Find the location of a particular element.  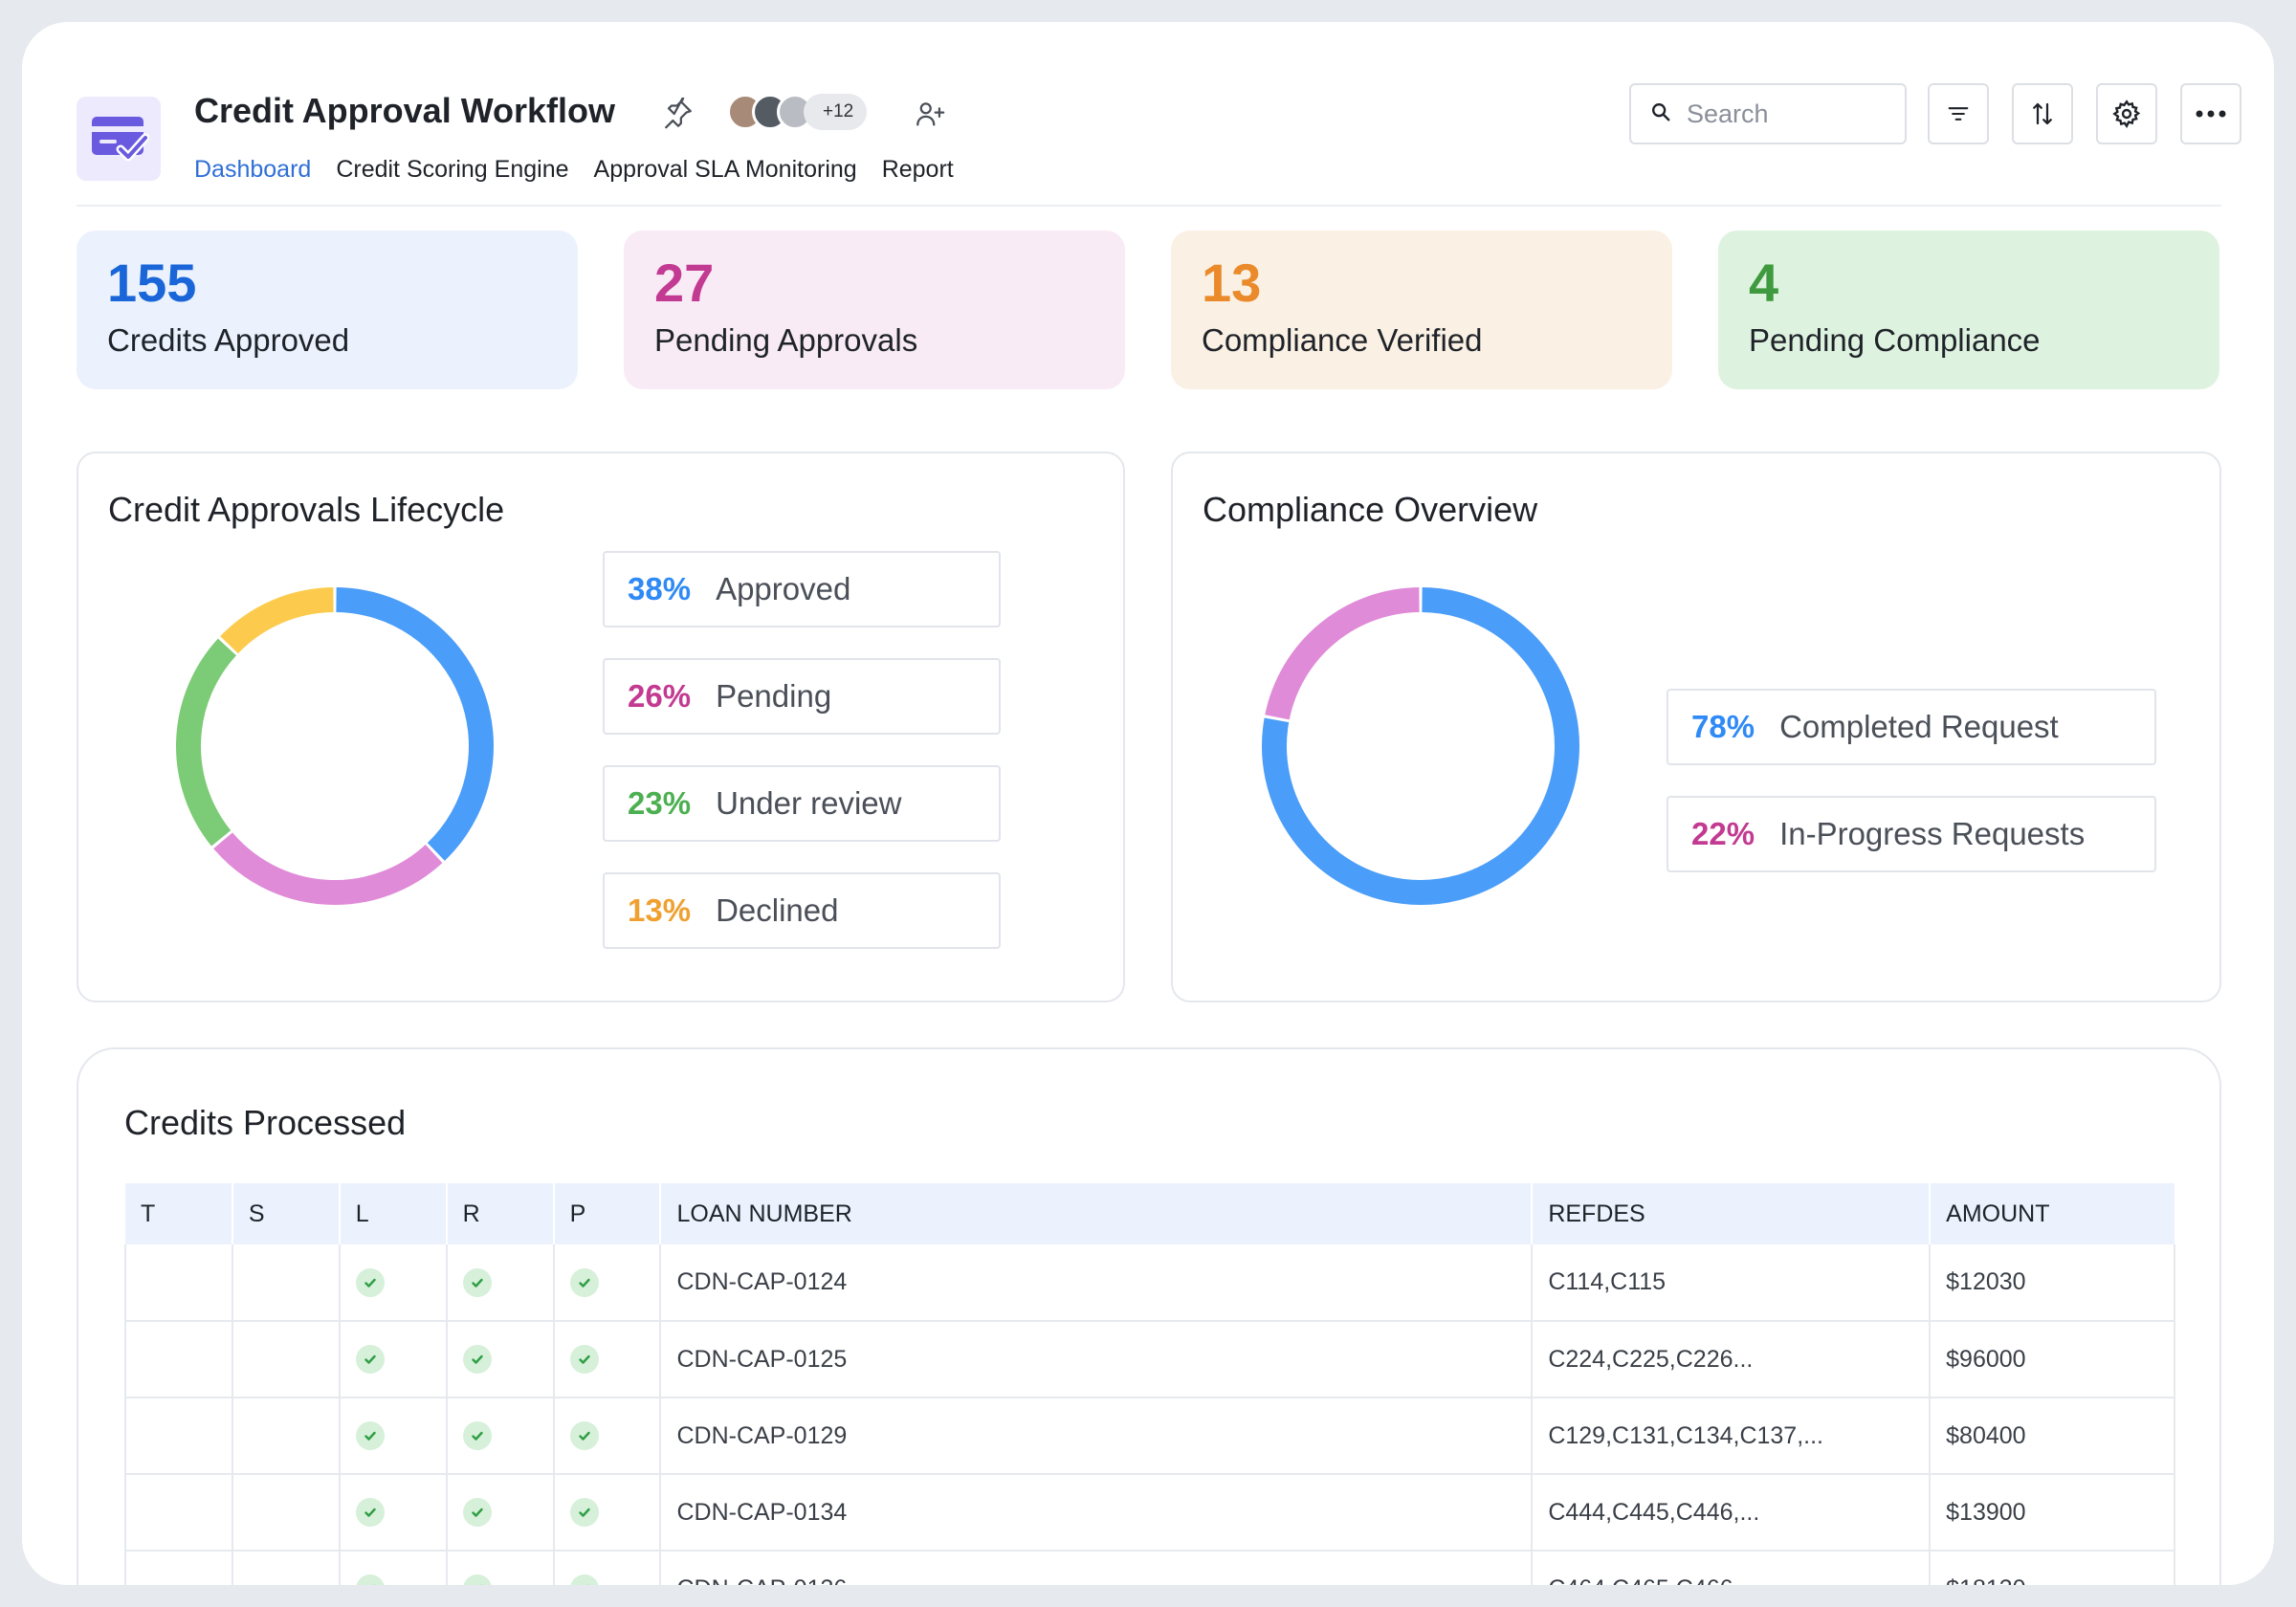

legend-percent: 78% is located at coordinates (1723, 726).